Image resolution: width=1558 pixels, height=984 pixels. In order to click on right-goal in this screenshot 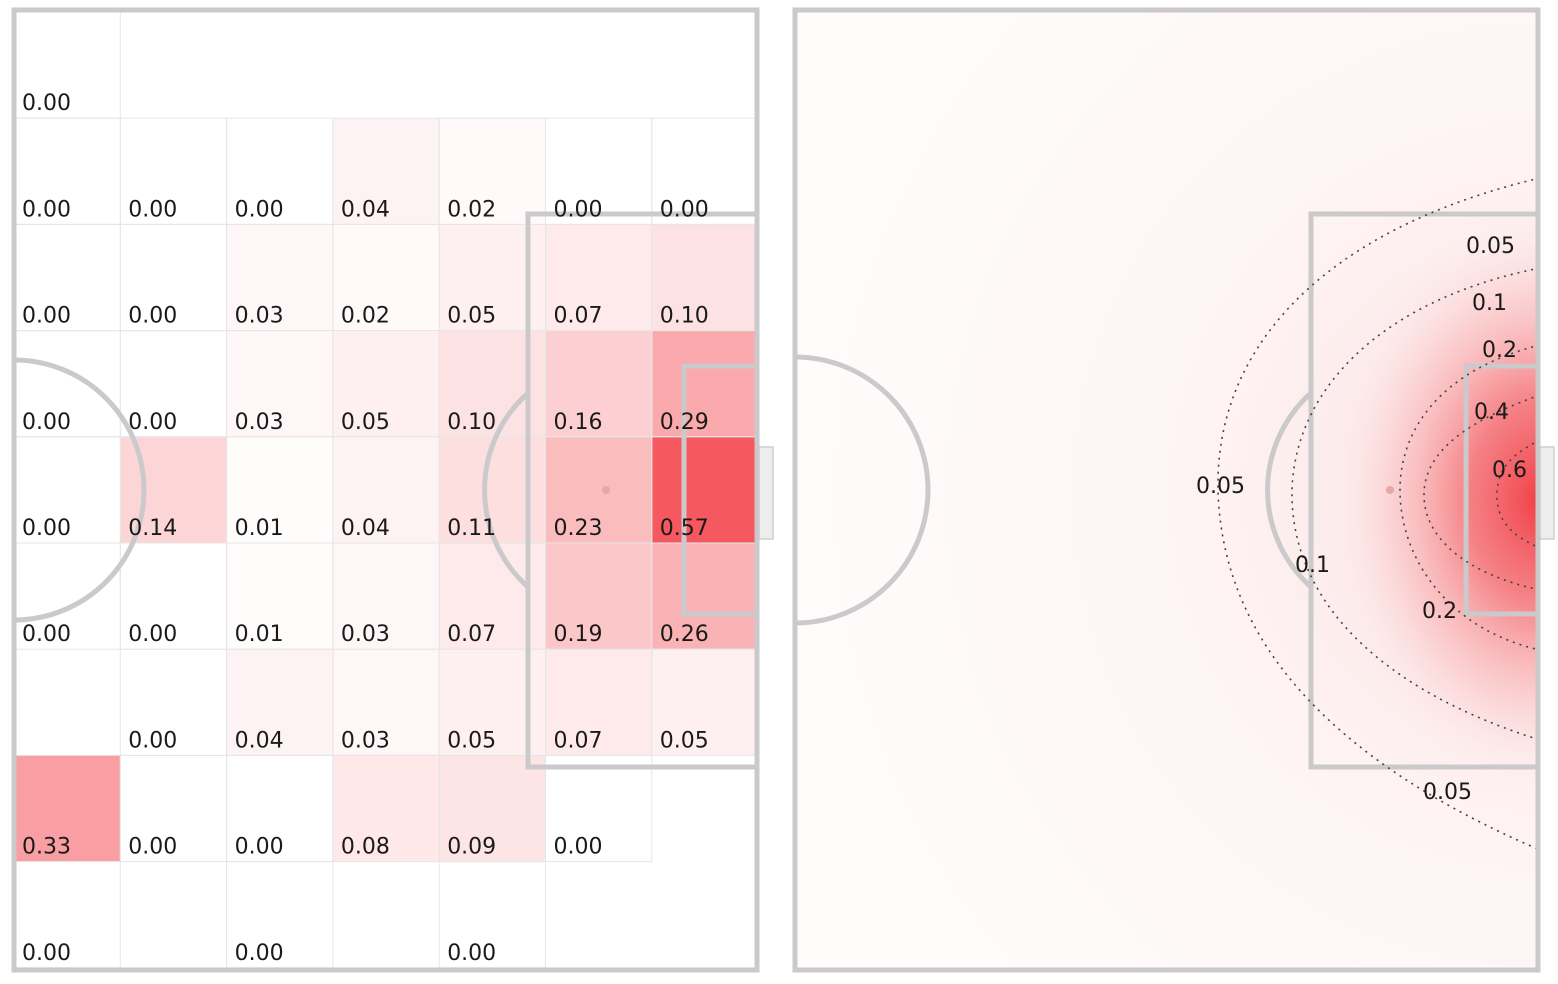, I will do `click(1547, 493)`.